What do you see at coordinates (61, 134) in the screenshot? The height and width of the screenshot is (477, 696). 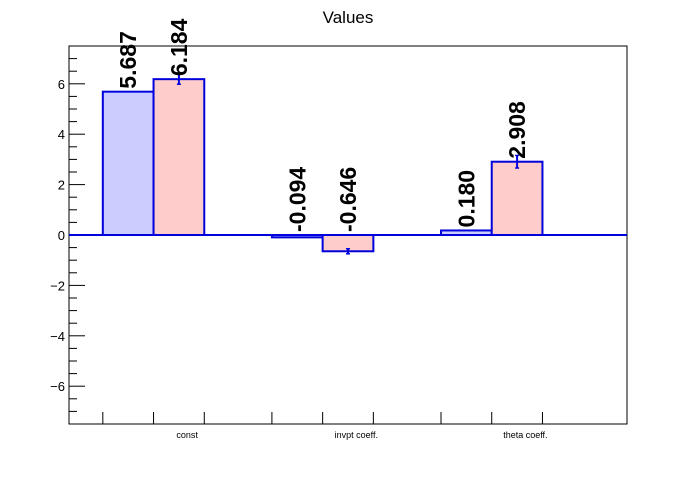 I see `y-tick-label: 4` at bounding box center [61, 134].